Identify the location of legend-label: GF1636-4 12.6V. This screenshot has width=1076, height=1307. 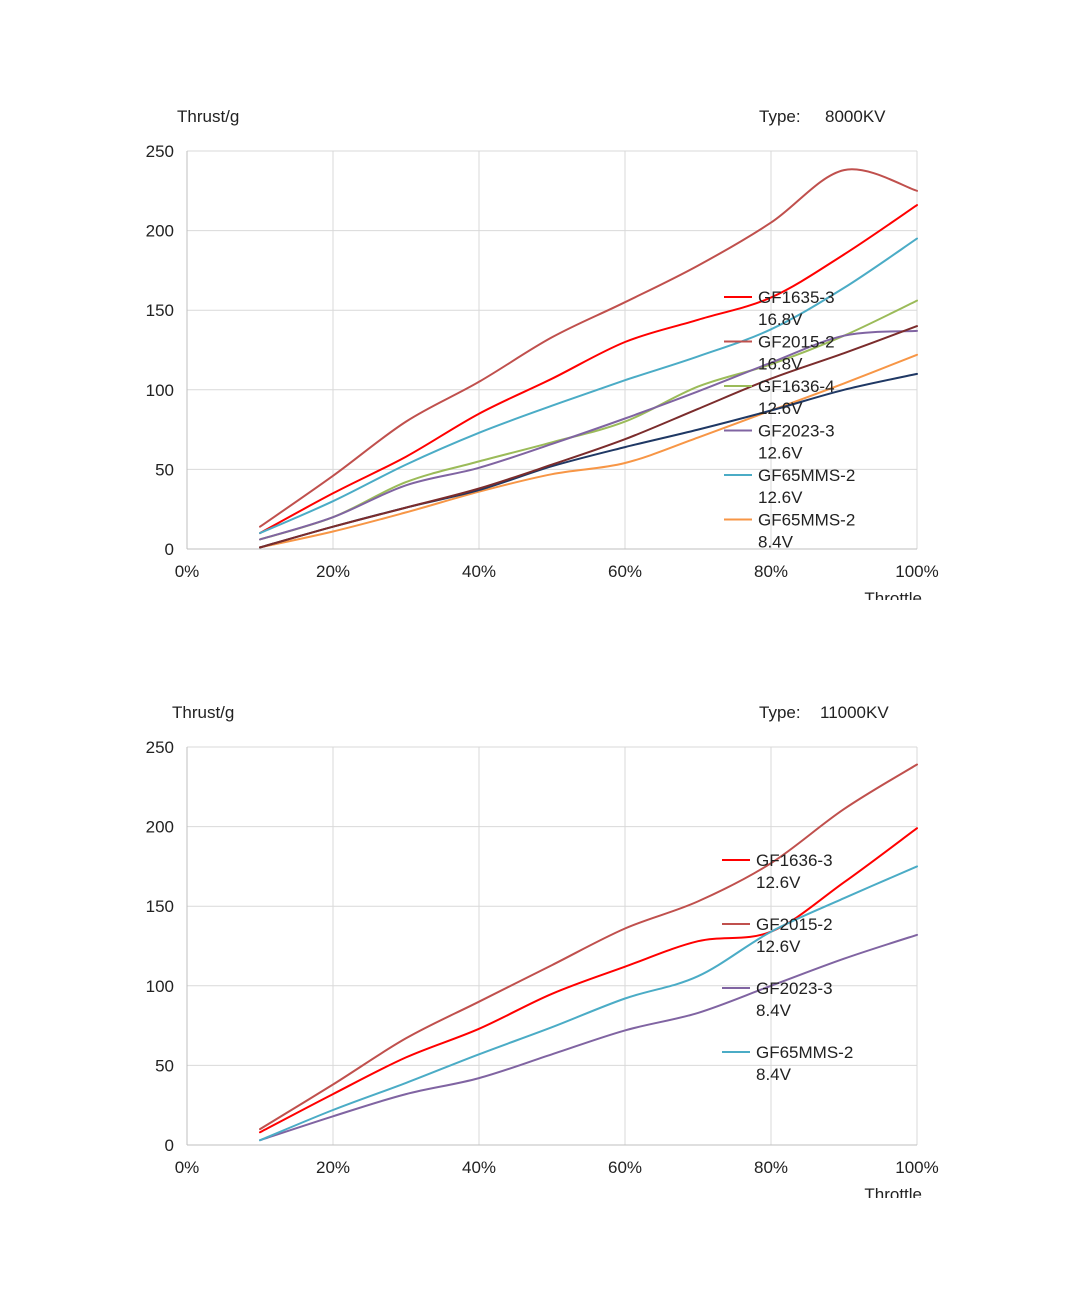
(796, 397).